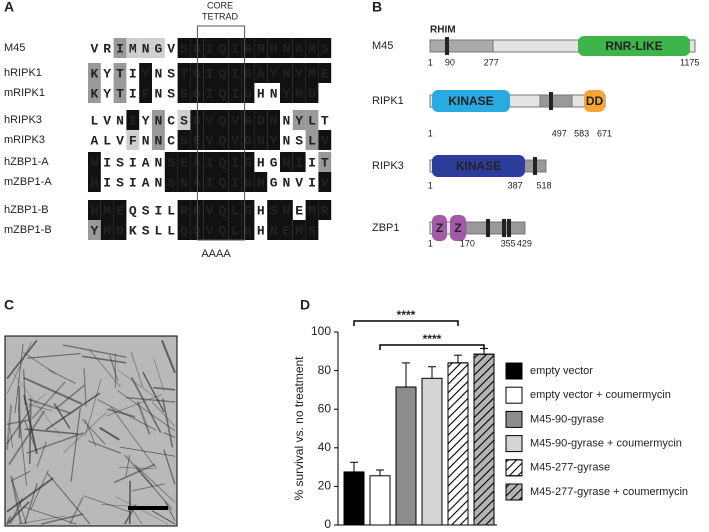 The image size is (709, 532). Describe the element at coordinates (107, 48) in the screenshot. I see `residue: R` at that location.